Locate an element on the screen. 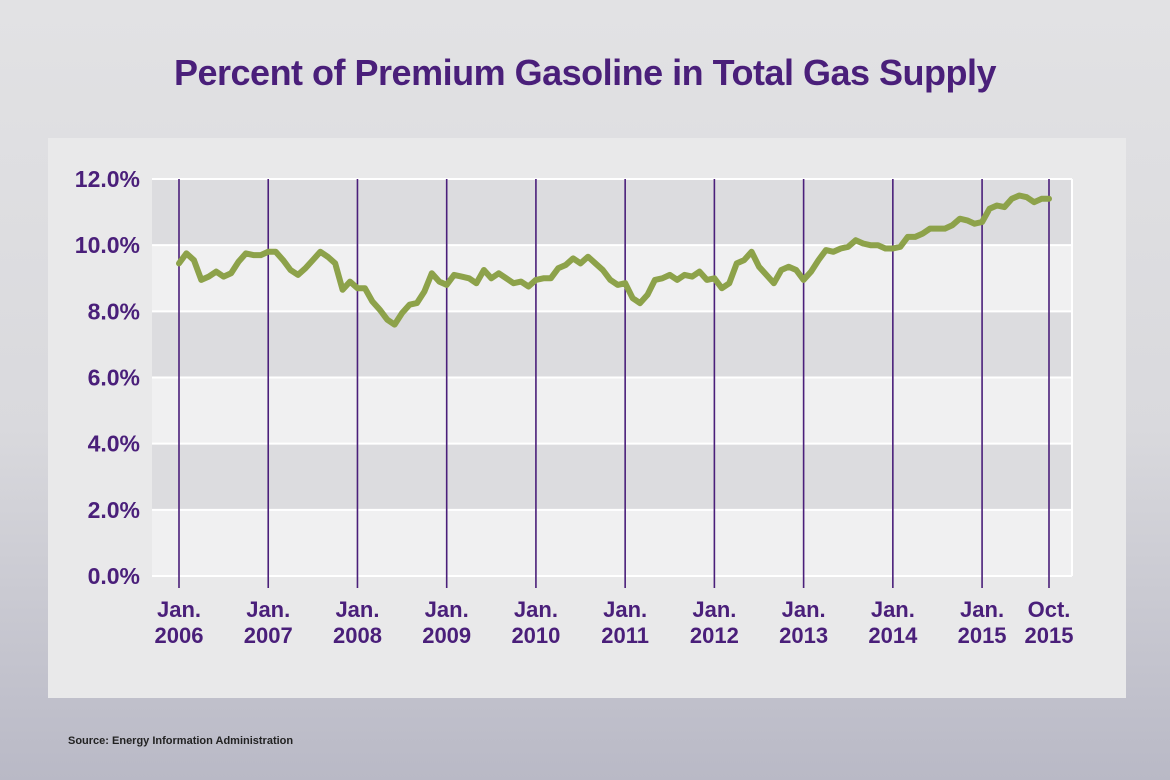 The height and width of the screenshot is (780, 1170). y-tick-label: 0.0% is located at coordinates (114, 576).